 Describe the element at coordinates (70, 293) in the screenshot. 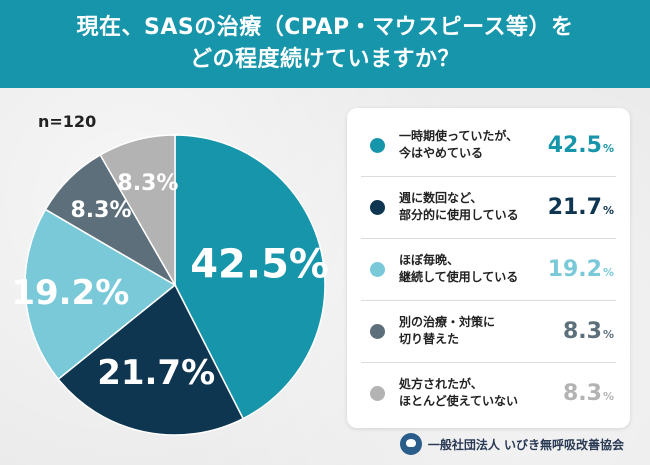

I see `slice-label: 19.2%` at that location.